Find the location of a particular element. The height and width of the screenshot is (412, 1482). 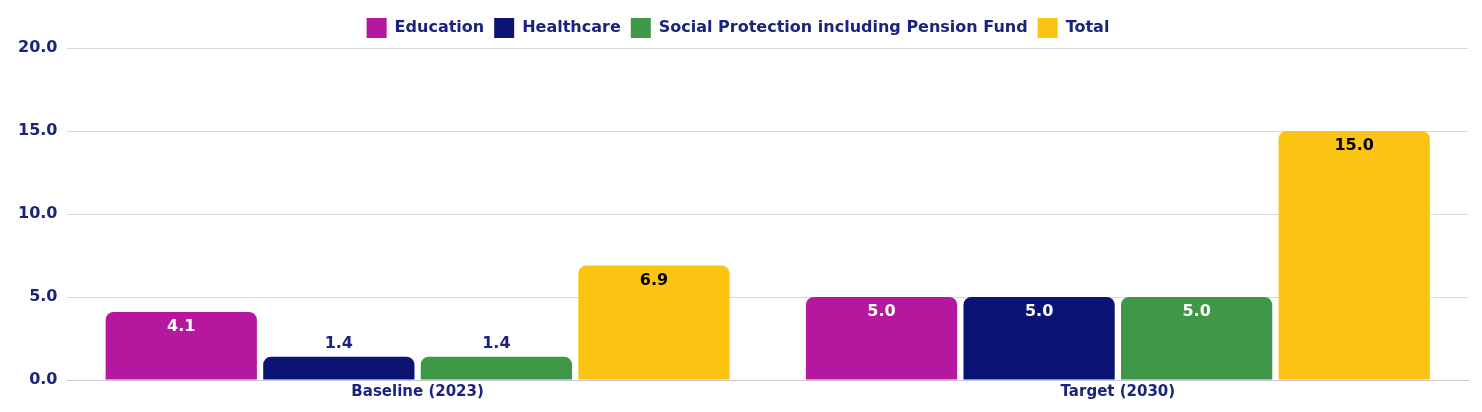

y-tick-label: 10.0 is located at coordinates (37, 213).